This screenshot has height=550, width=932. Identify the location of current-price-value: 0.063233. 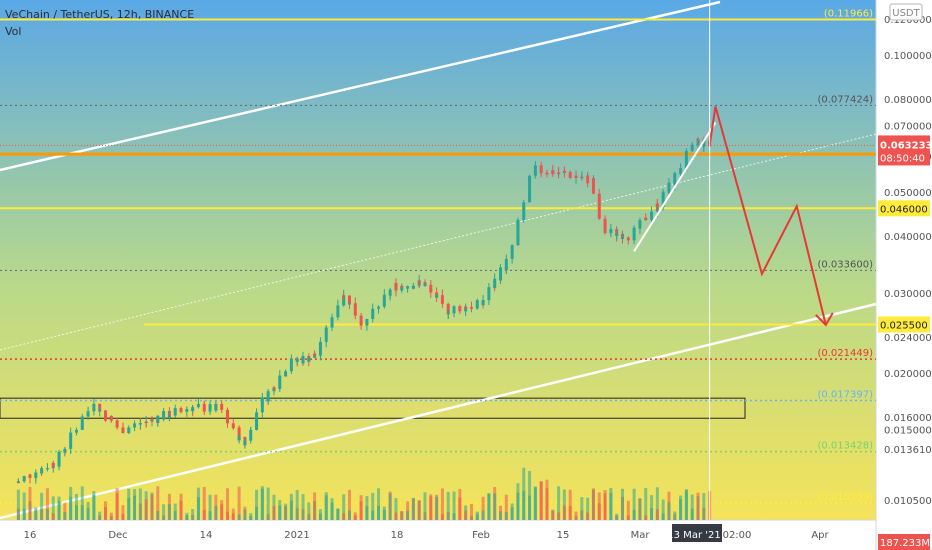
(906, 145).